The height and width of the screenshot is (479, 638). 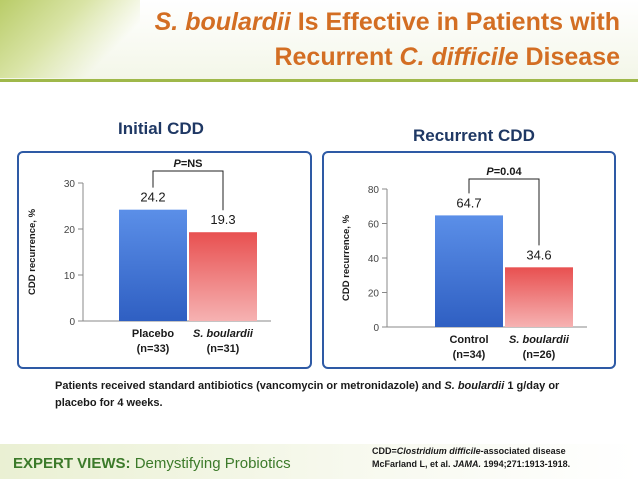 What do you see at coordinates (72, 463) in the screenshot?
I see `brand-bold: EXPERT VIEWS:` at bounding box center [72, 463].